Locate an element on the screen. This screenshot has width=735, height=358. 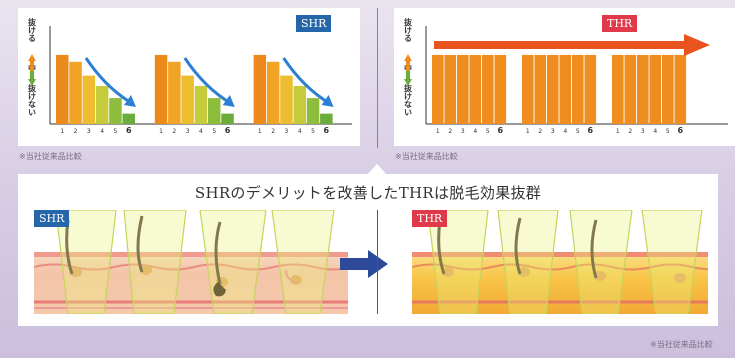
trend-arrow-icon is located at coordinates (572, 45).